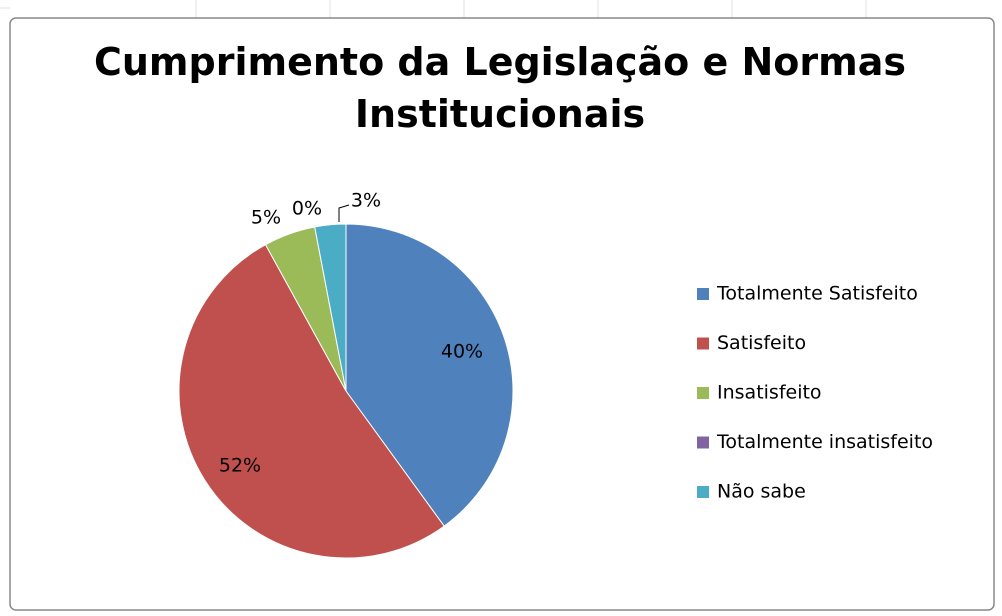 Image resolution: width=1002 pixels, height=616 pixels. What do you see at coordinates (462, 352) in the screenshot?
I see `data-label: 40%` at bounding box center [462, 352].